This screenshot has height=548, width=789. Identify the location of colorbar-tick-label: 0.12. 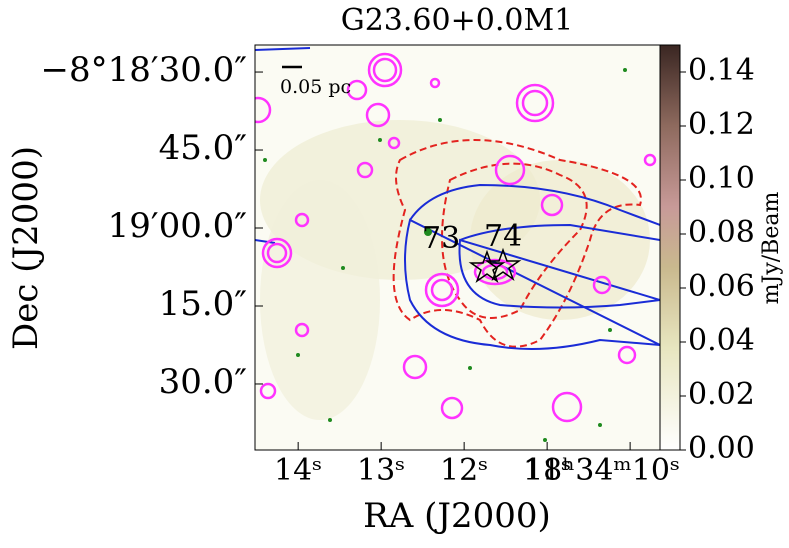
(721, 124).